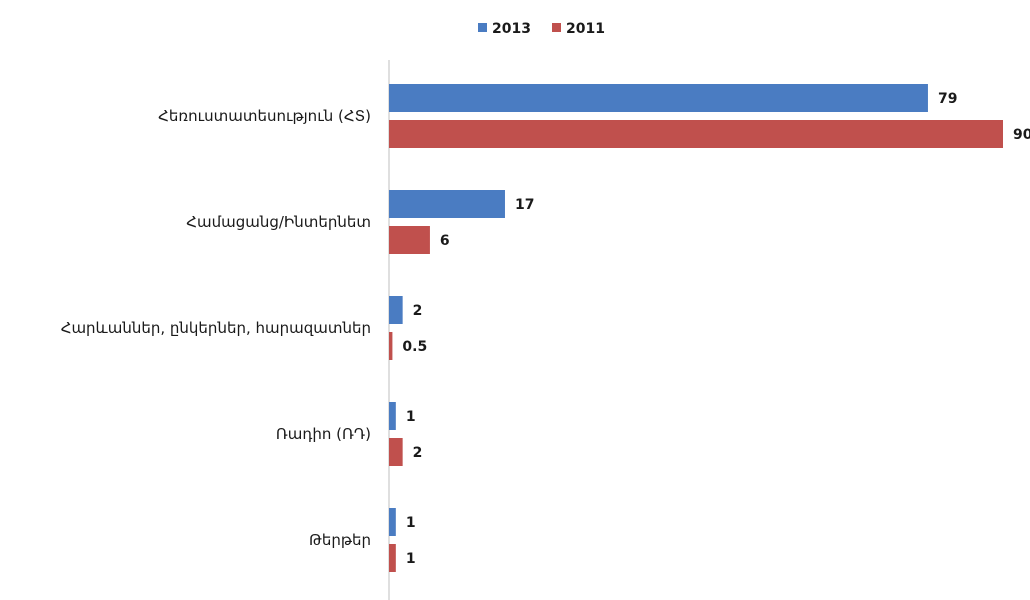 This screenshot has height=600, width=1030. What do you see at coordinates (947, 99) in the screenshot?
I see `value-label: 79` at bounding box center [947, 99].